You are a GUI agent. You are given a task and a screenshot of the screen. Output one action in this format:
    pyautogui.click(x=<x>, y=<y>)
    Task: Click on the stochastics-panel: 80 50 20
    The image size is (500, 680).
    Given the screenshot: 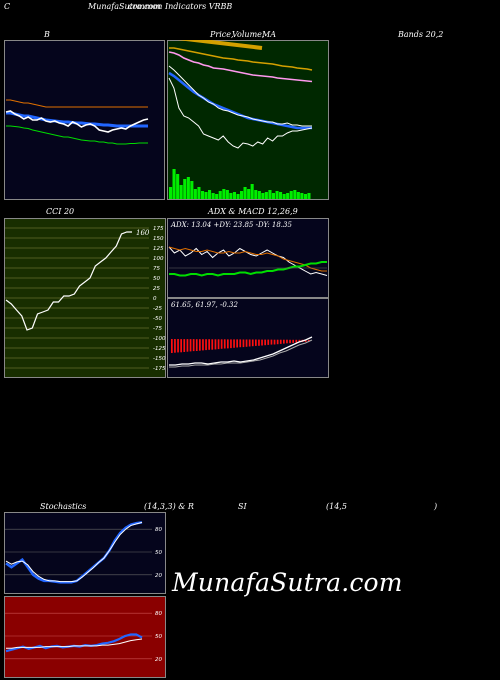 What is the action you would take?
    pyautogui.click(x=85, y=553)
    